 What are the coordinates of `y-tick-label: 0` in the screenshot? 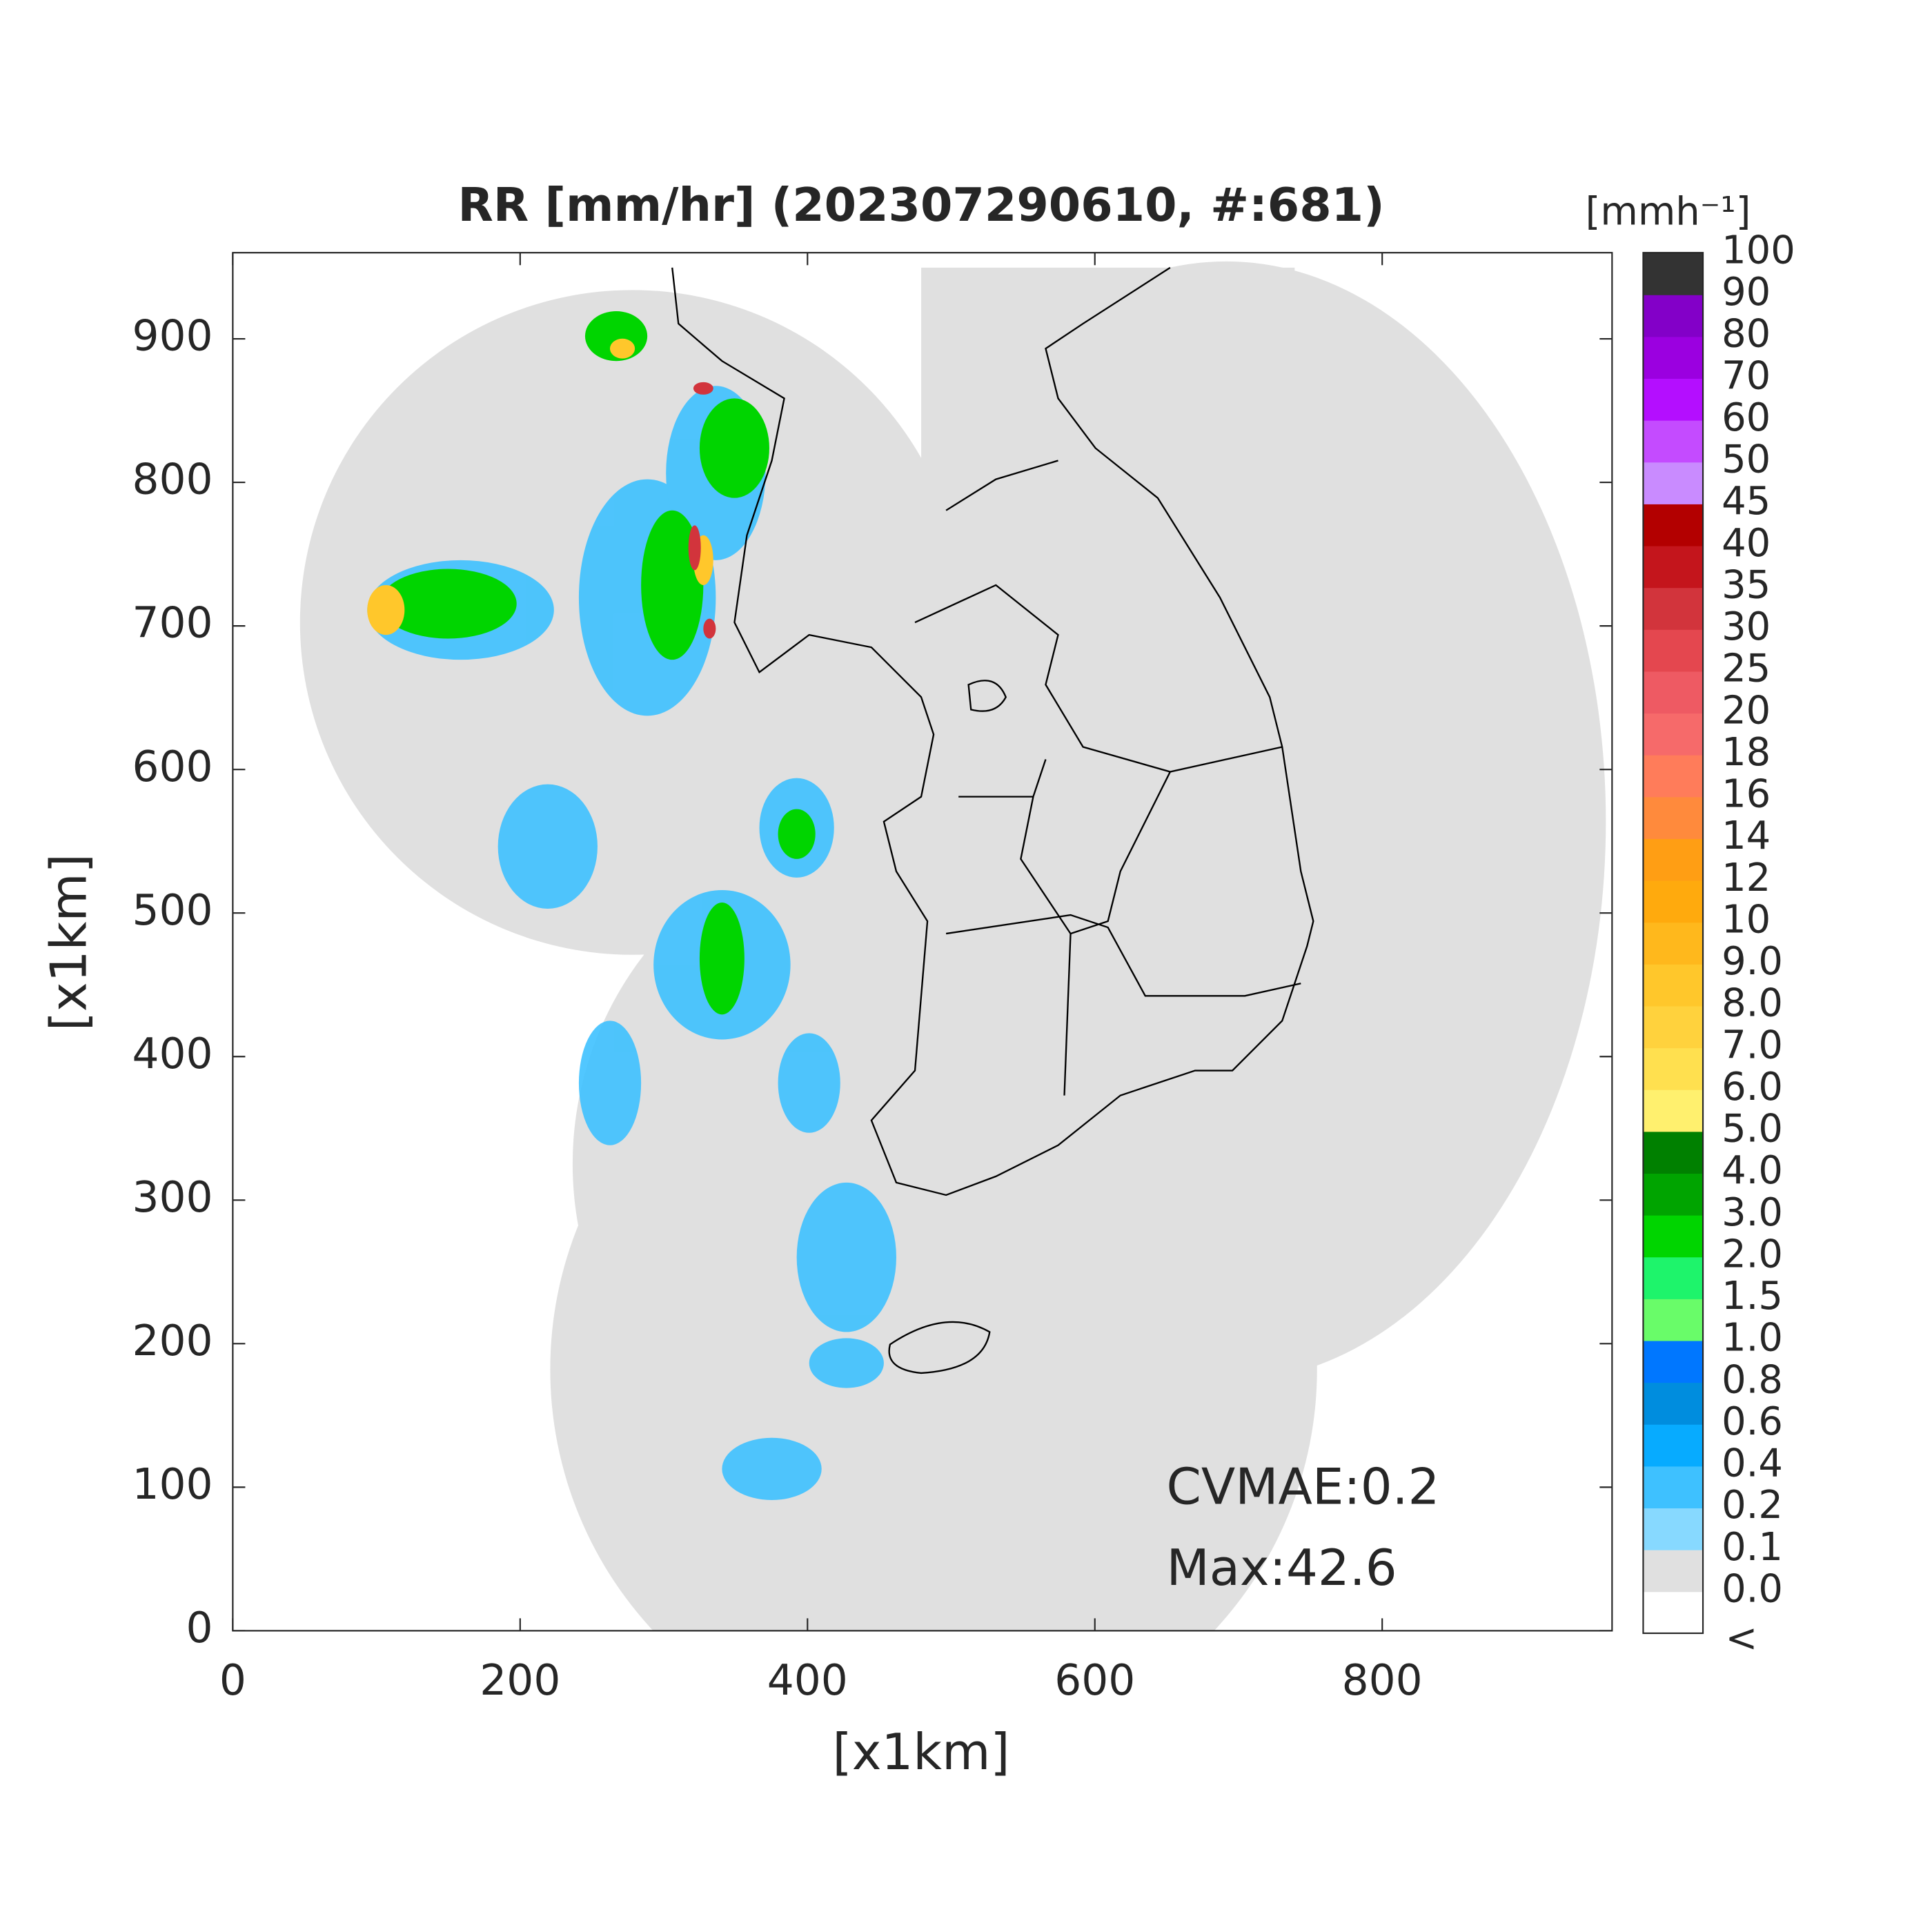 It's located at (199, 1628).